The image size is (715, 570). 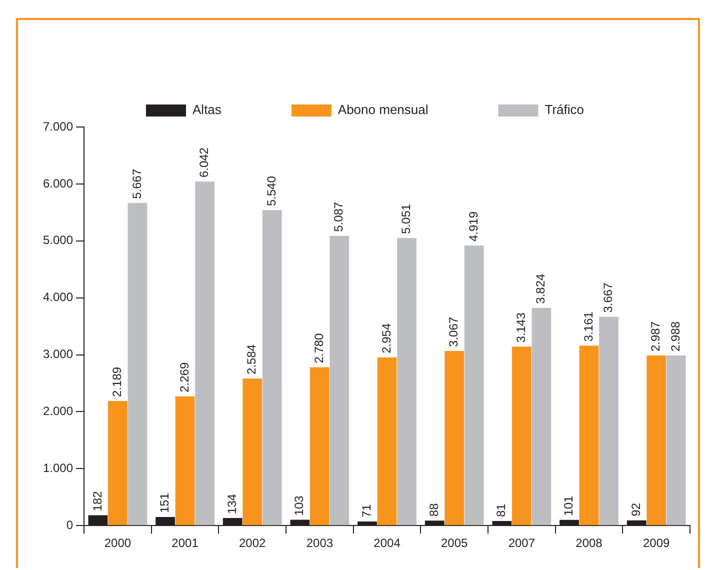 I want to click on y-tick-label: 4.000, so click(x=58, y=297).